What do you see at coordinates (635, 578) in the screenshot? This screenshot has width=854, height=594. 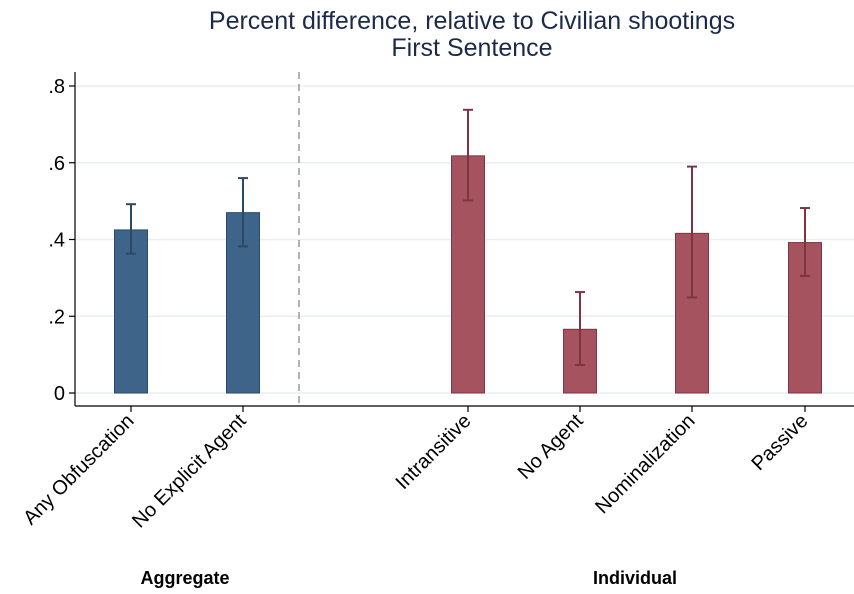 I see `group-label-individual: Individual` at bounding box center [635, 578].